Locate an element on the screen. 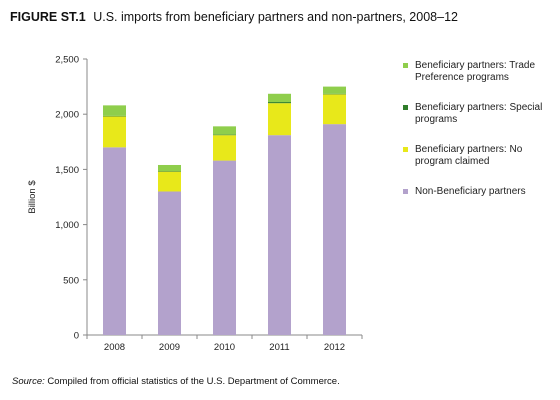 The image size is (560, 400). y-tick-label: 2,500 is located at coordinates (67, 60).